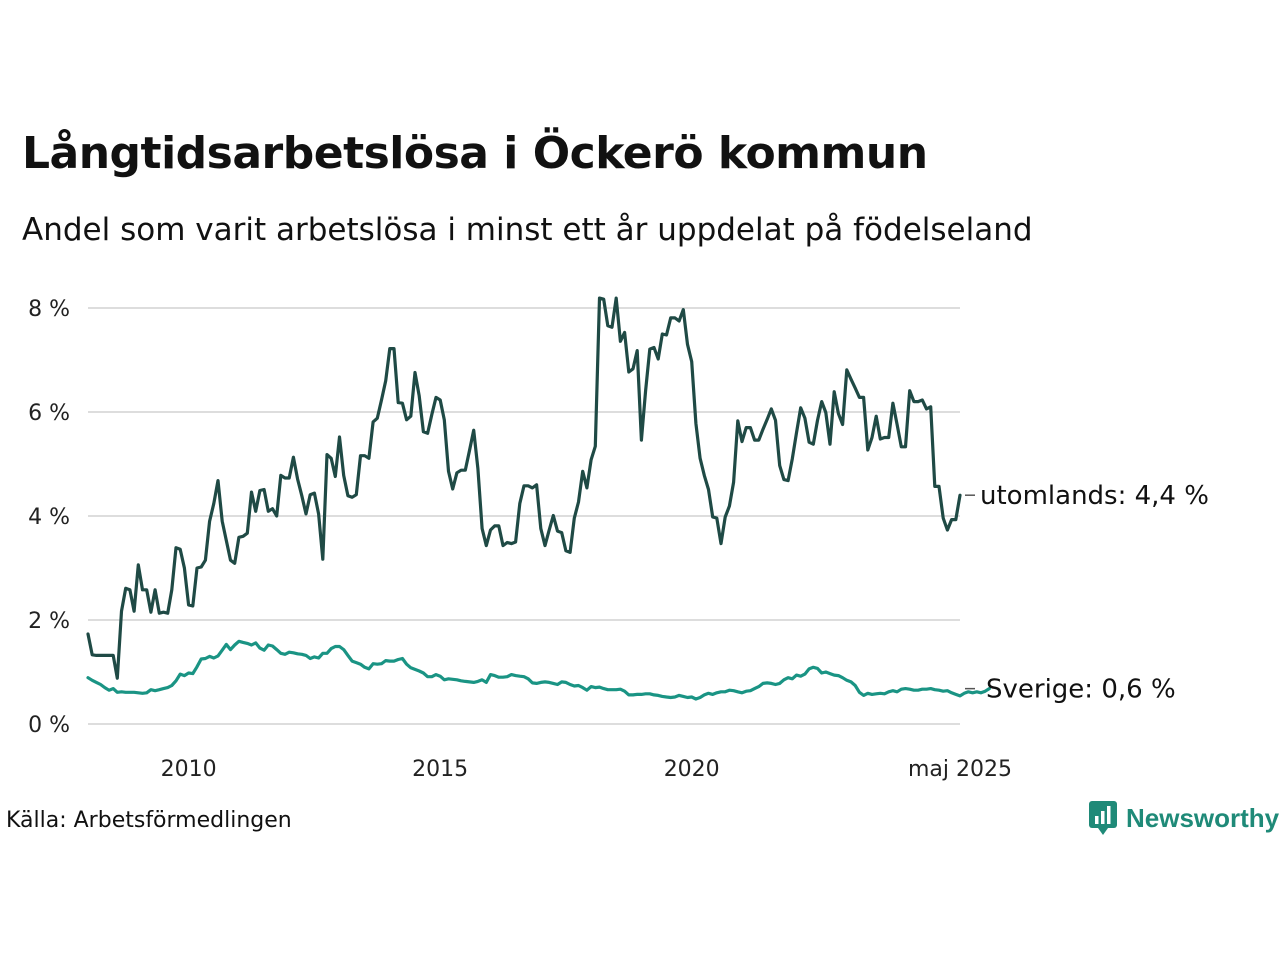  Describe the element at coordinates (538, 670) in the screenshot. I see `series-line-sverige` at that location.